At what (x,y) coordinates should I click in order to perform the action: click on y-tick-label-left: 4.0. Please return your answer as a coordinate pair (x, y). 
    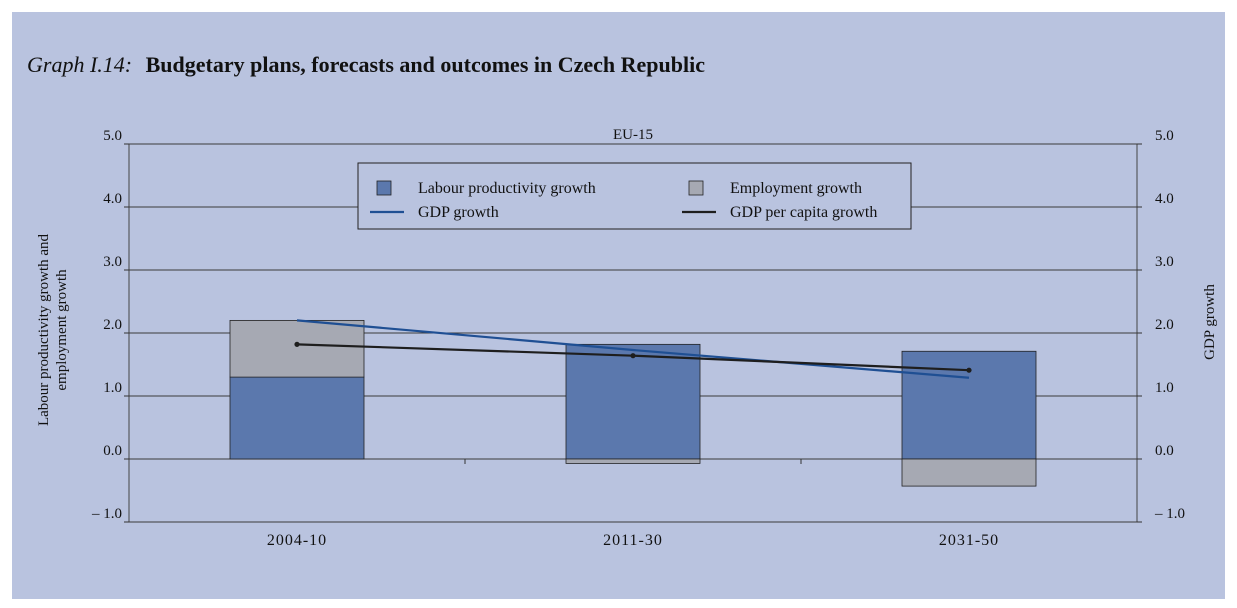
    Looking at the image, I should click on (112, 199).